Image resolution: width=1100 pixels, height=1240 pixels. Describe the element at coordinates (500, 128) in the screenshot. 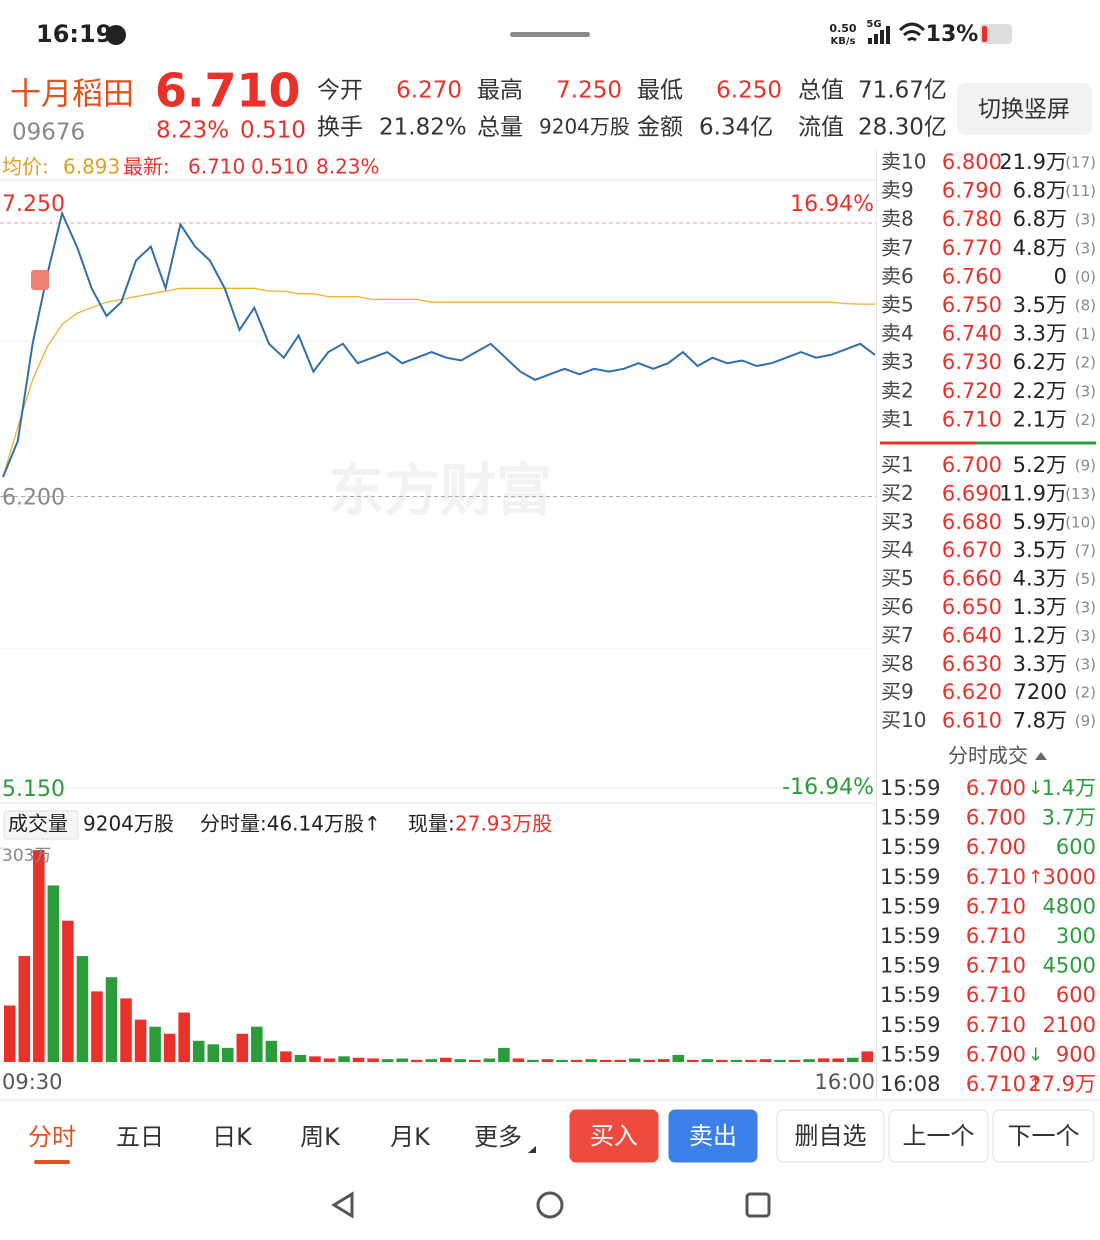

I see `stat-label: 总量` at that location.